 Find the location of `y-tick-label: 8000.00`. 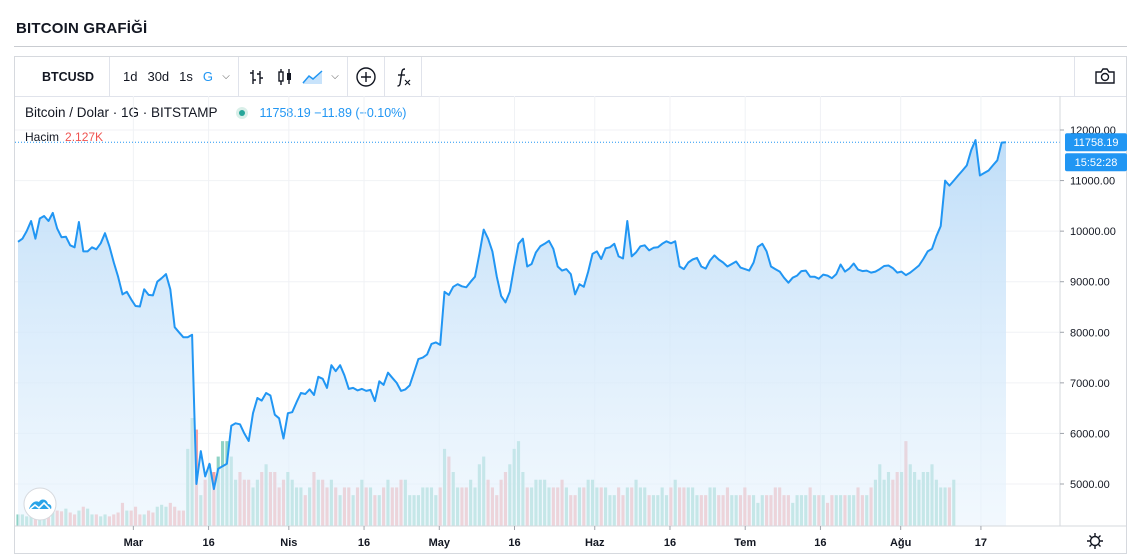

y-tick-label: 8000.00 is located at coordinates (1090, 333).